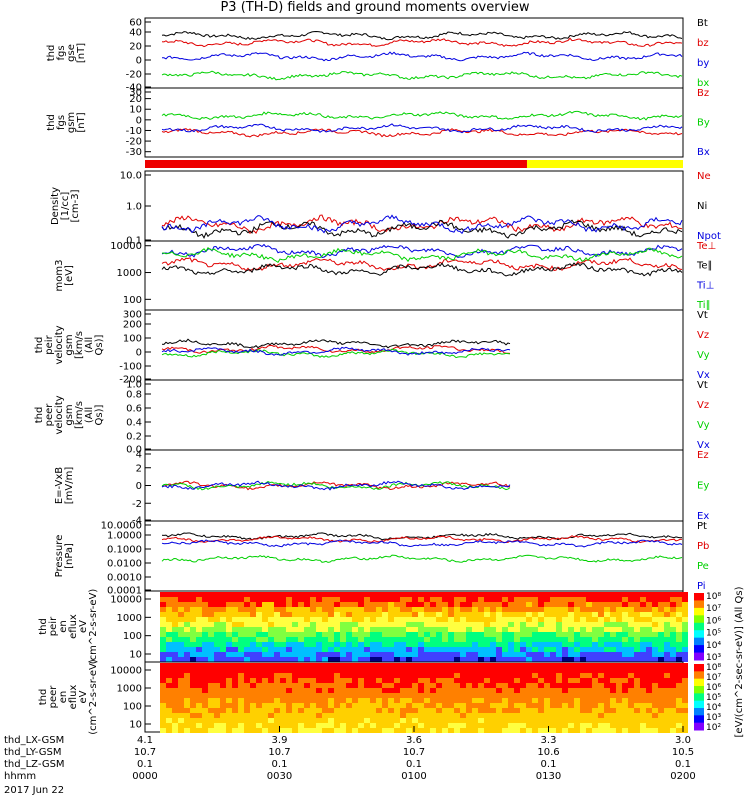  I want to click on ytick-label: -30, so click(134, 152).